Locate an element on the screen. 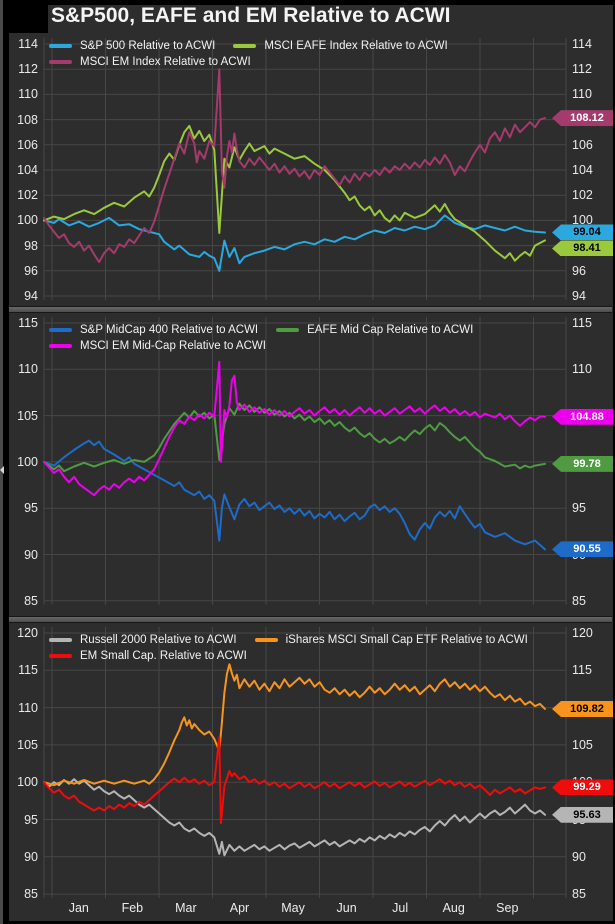 Image resolution: width=615 pixels, height=924 pixels. legend-item: EAFE Mid Cap Relative to ACWI is located at coordinates (374, 330).